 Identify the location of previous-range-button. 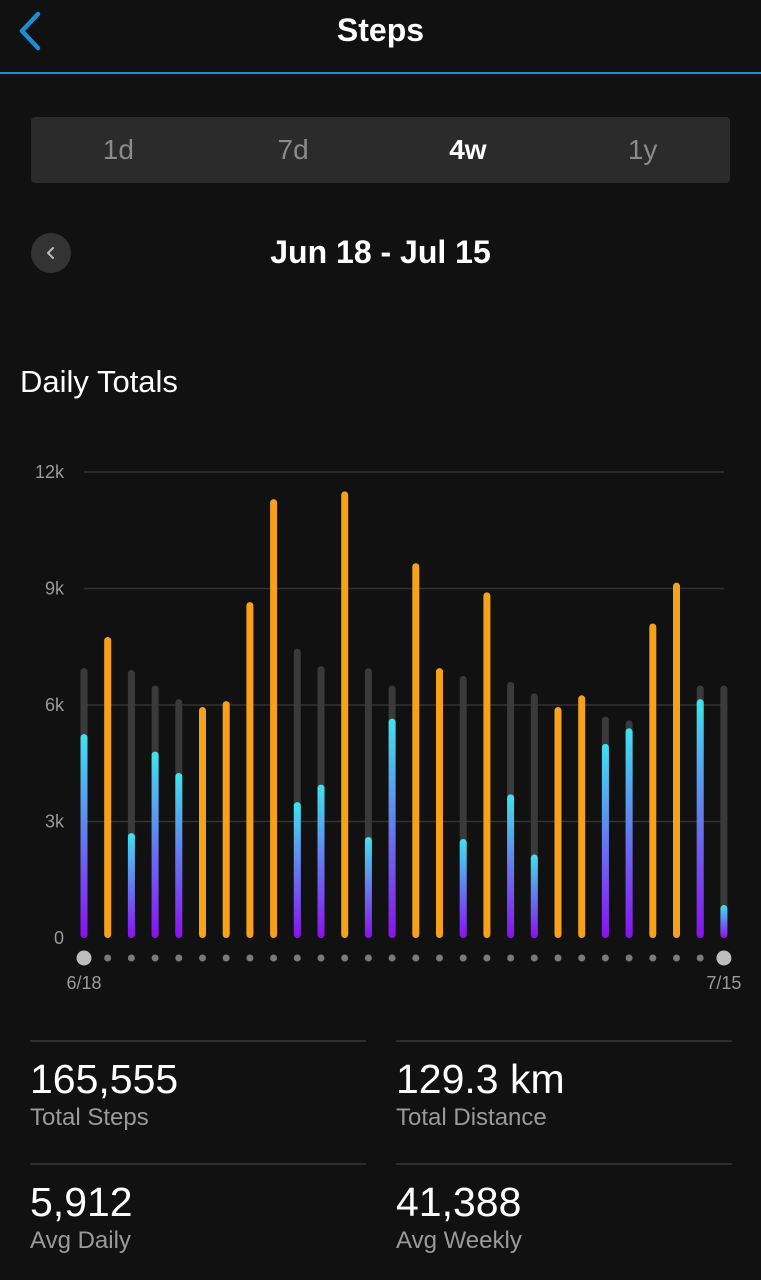
(51, 253).